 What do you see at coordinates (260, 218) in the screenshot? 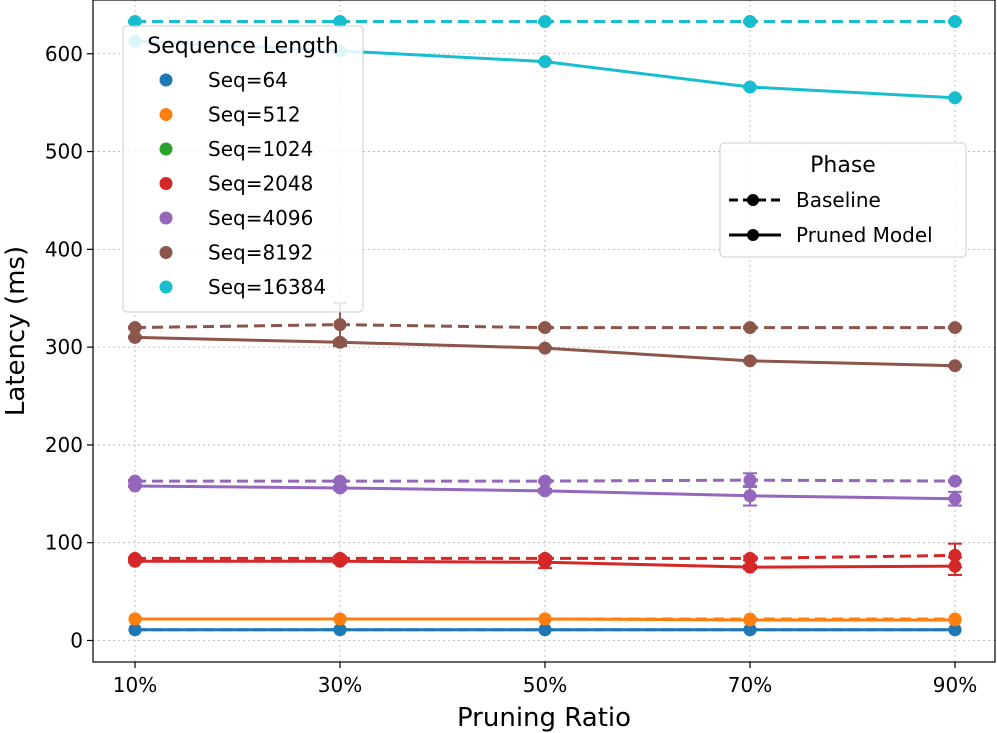
I see `legend-label: Seq=4096` at bounding box center [260, 218].